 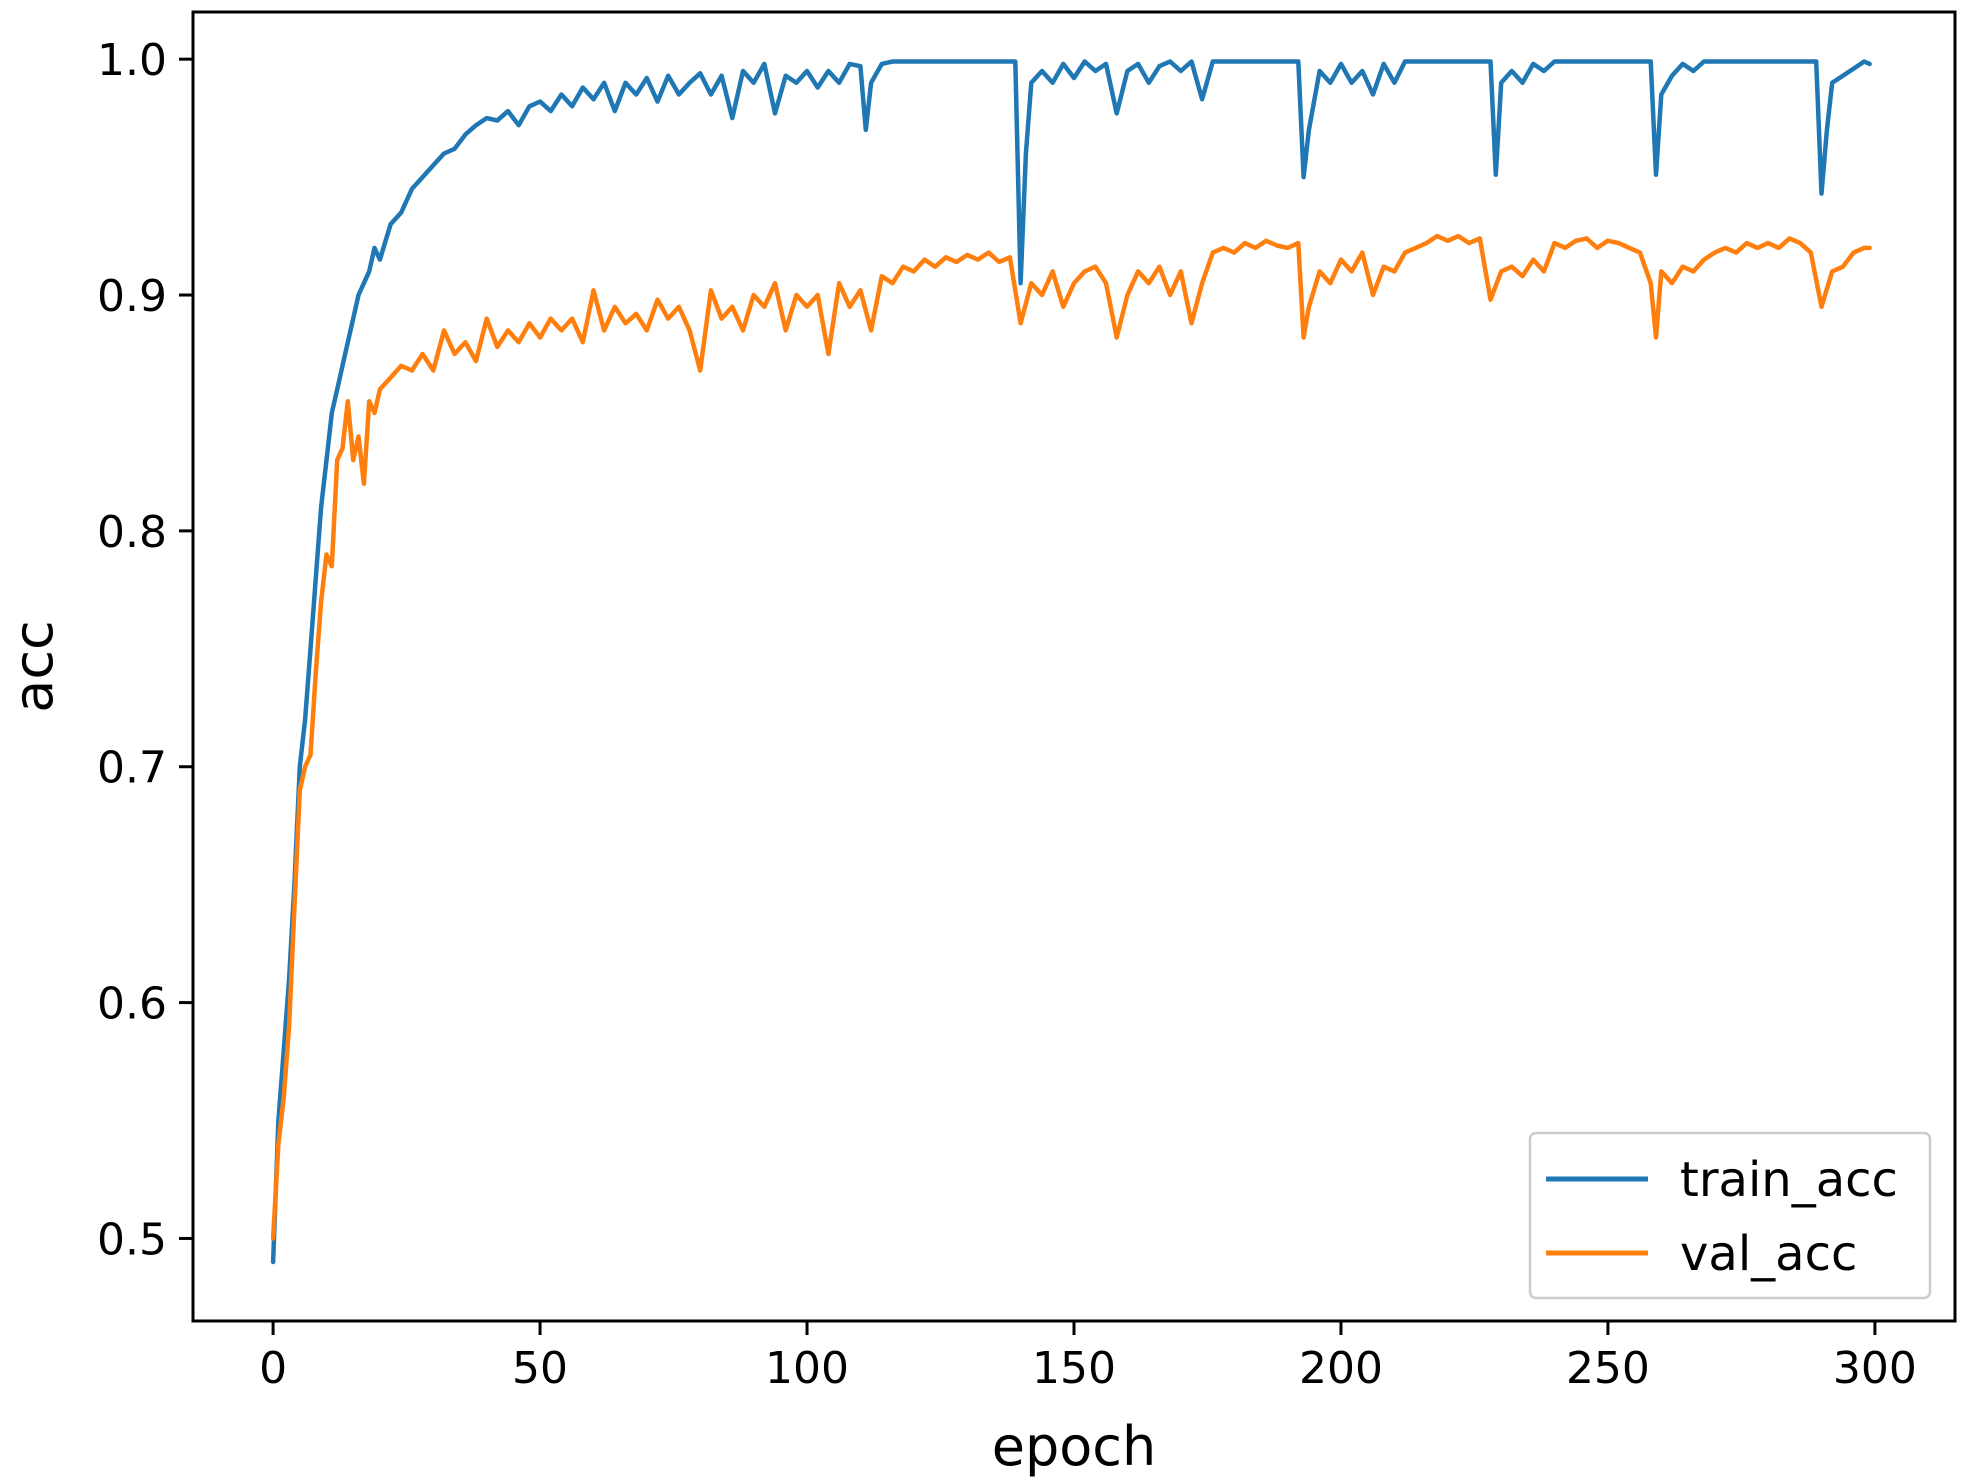 I want to click on legend-label-val_acc: val_acc, so click(x=1768, y=1254).